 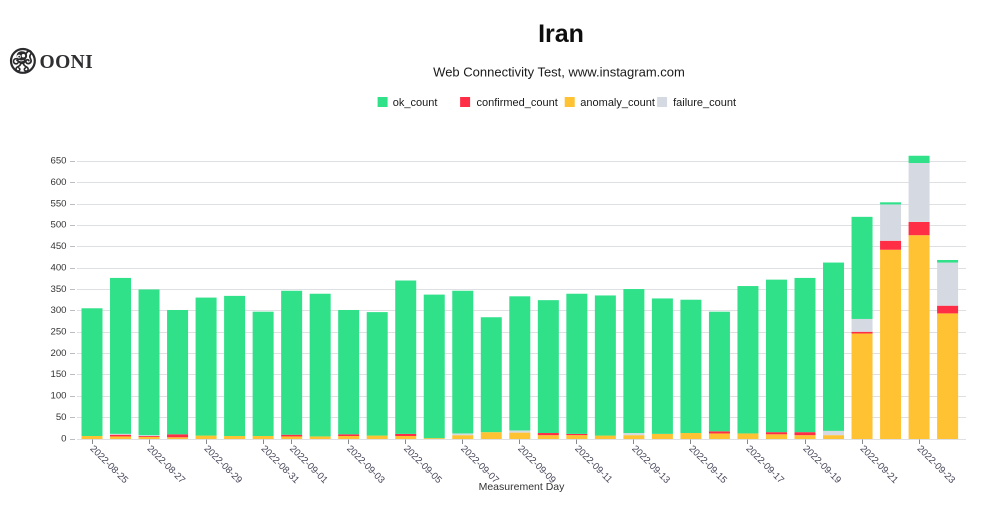 What do you see at coordinates (58, 353) in the screenshot?
I see `svg-text: 200` at bounding box center [58, 353].